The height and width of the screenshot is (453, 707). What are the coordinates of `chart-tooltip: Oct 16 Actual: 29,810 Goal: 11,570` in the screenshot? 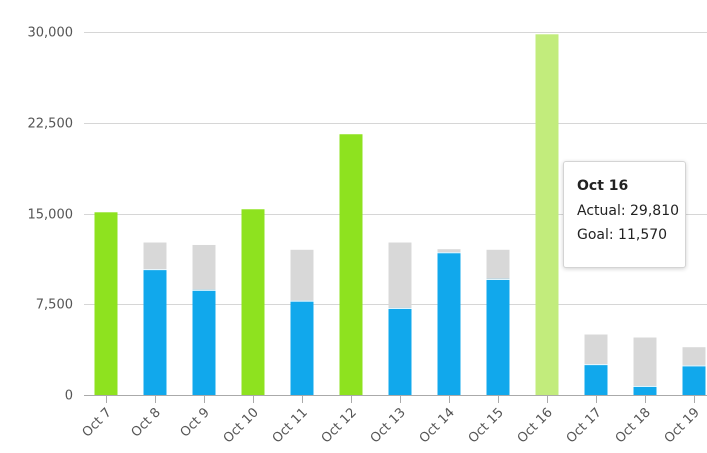 It's located at (624, 214).